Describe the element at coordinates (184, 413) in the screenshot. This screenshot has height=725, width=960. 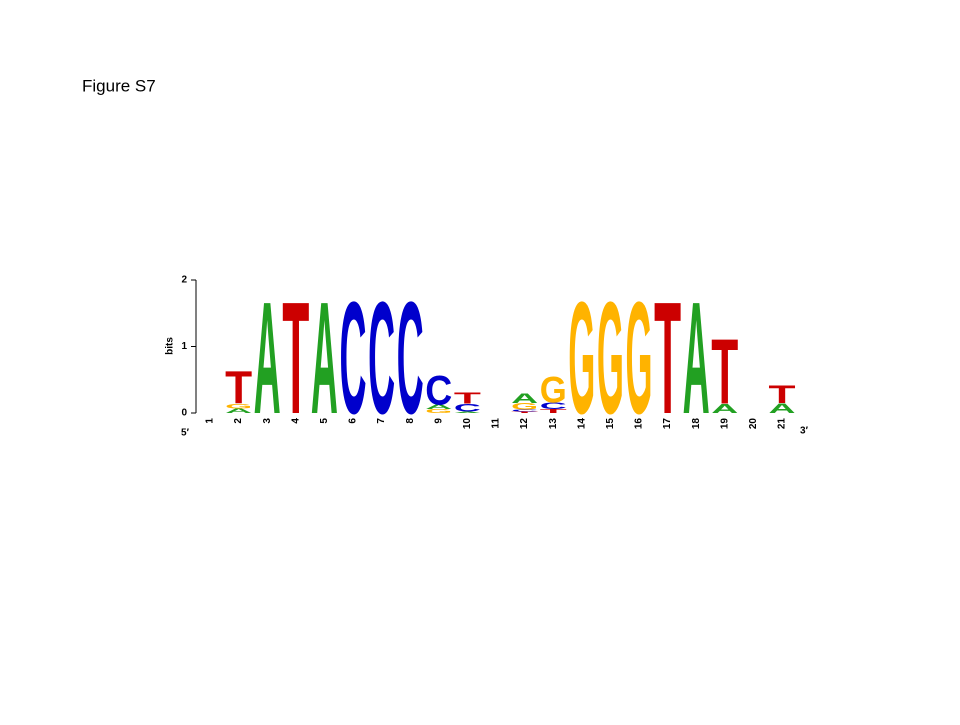
I see `y-tick-label: 0` at that location.